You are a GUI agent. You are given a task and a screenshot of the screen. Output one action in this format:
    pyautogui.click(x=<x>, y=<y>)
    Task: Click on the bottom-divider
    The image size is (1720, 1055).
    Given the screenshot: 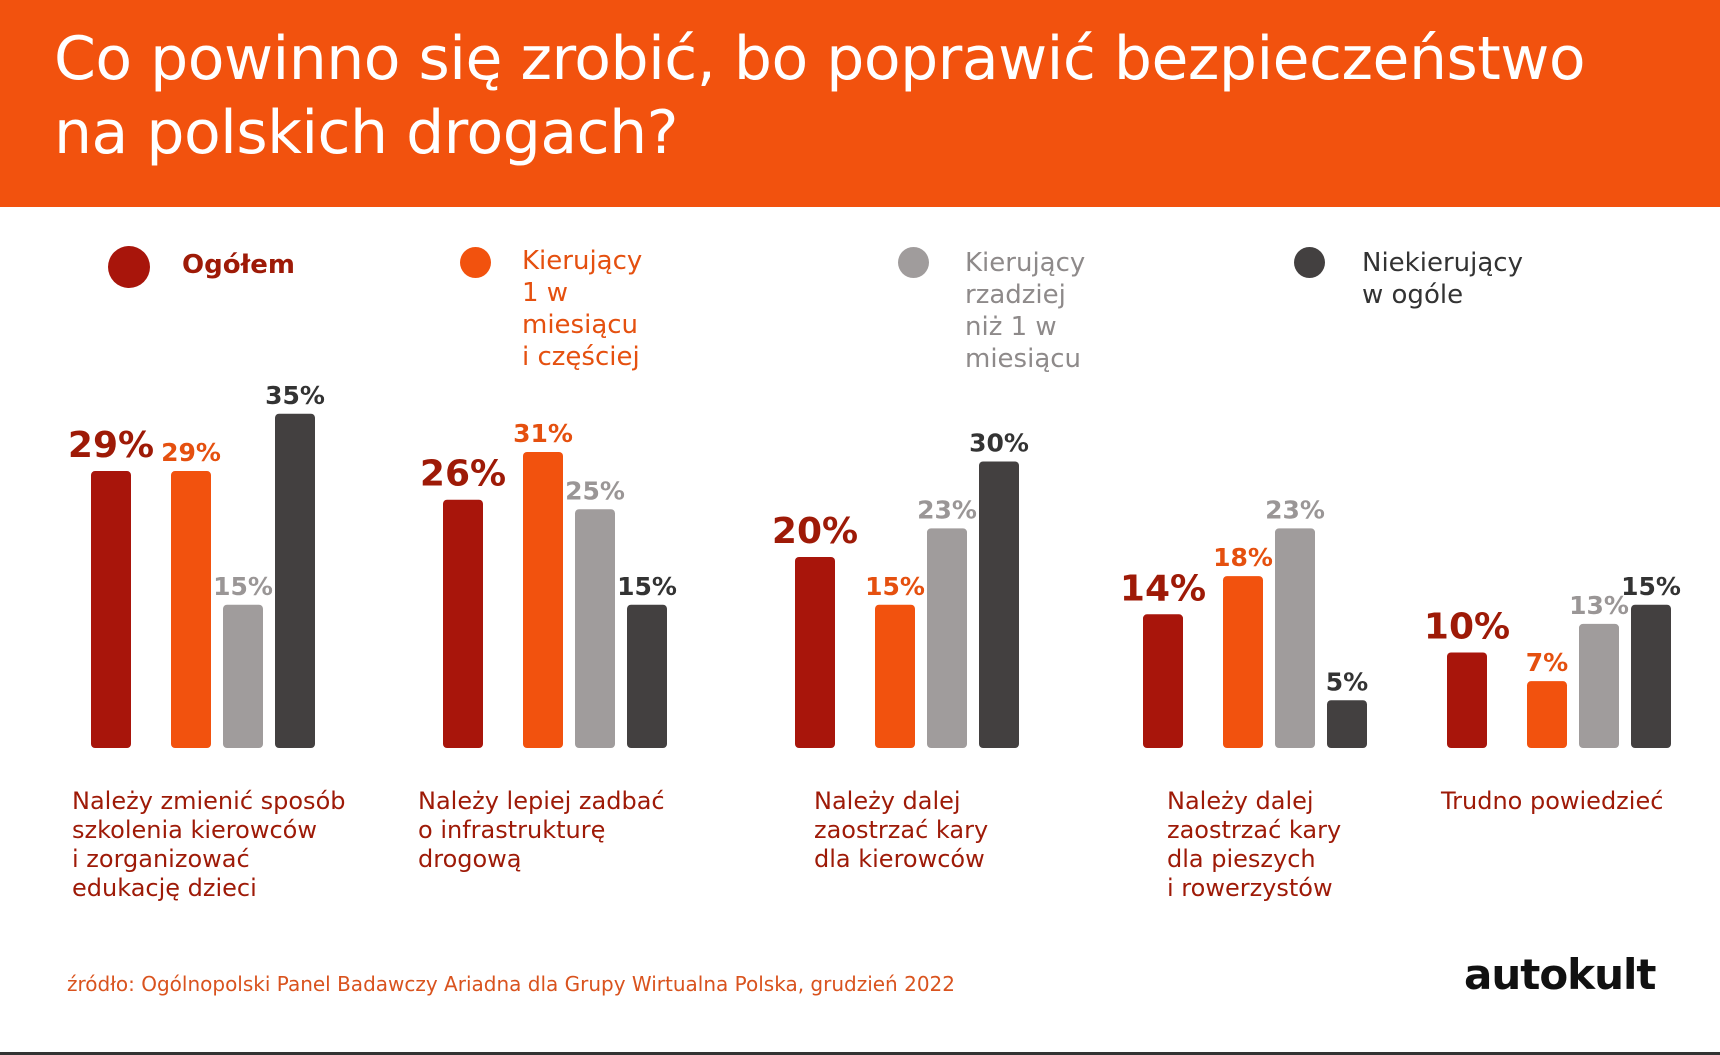 What is the action you would take?
    pyautogui.click(x=860, y=1053)
    